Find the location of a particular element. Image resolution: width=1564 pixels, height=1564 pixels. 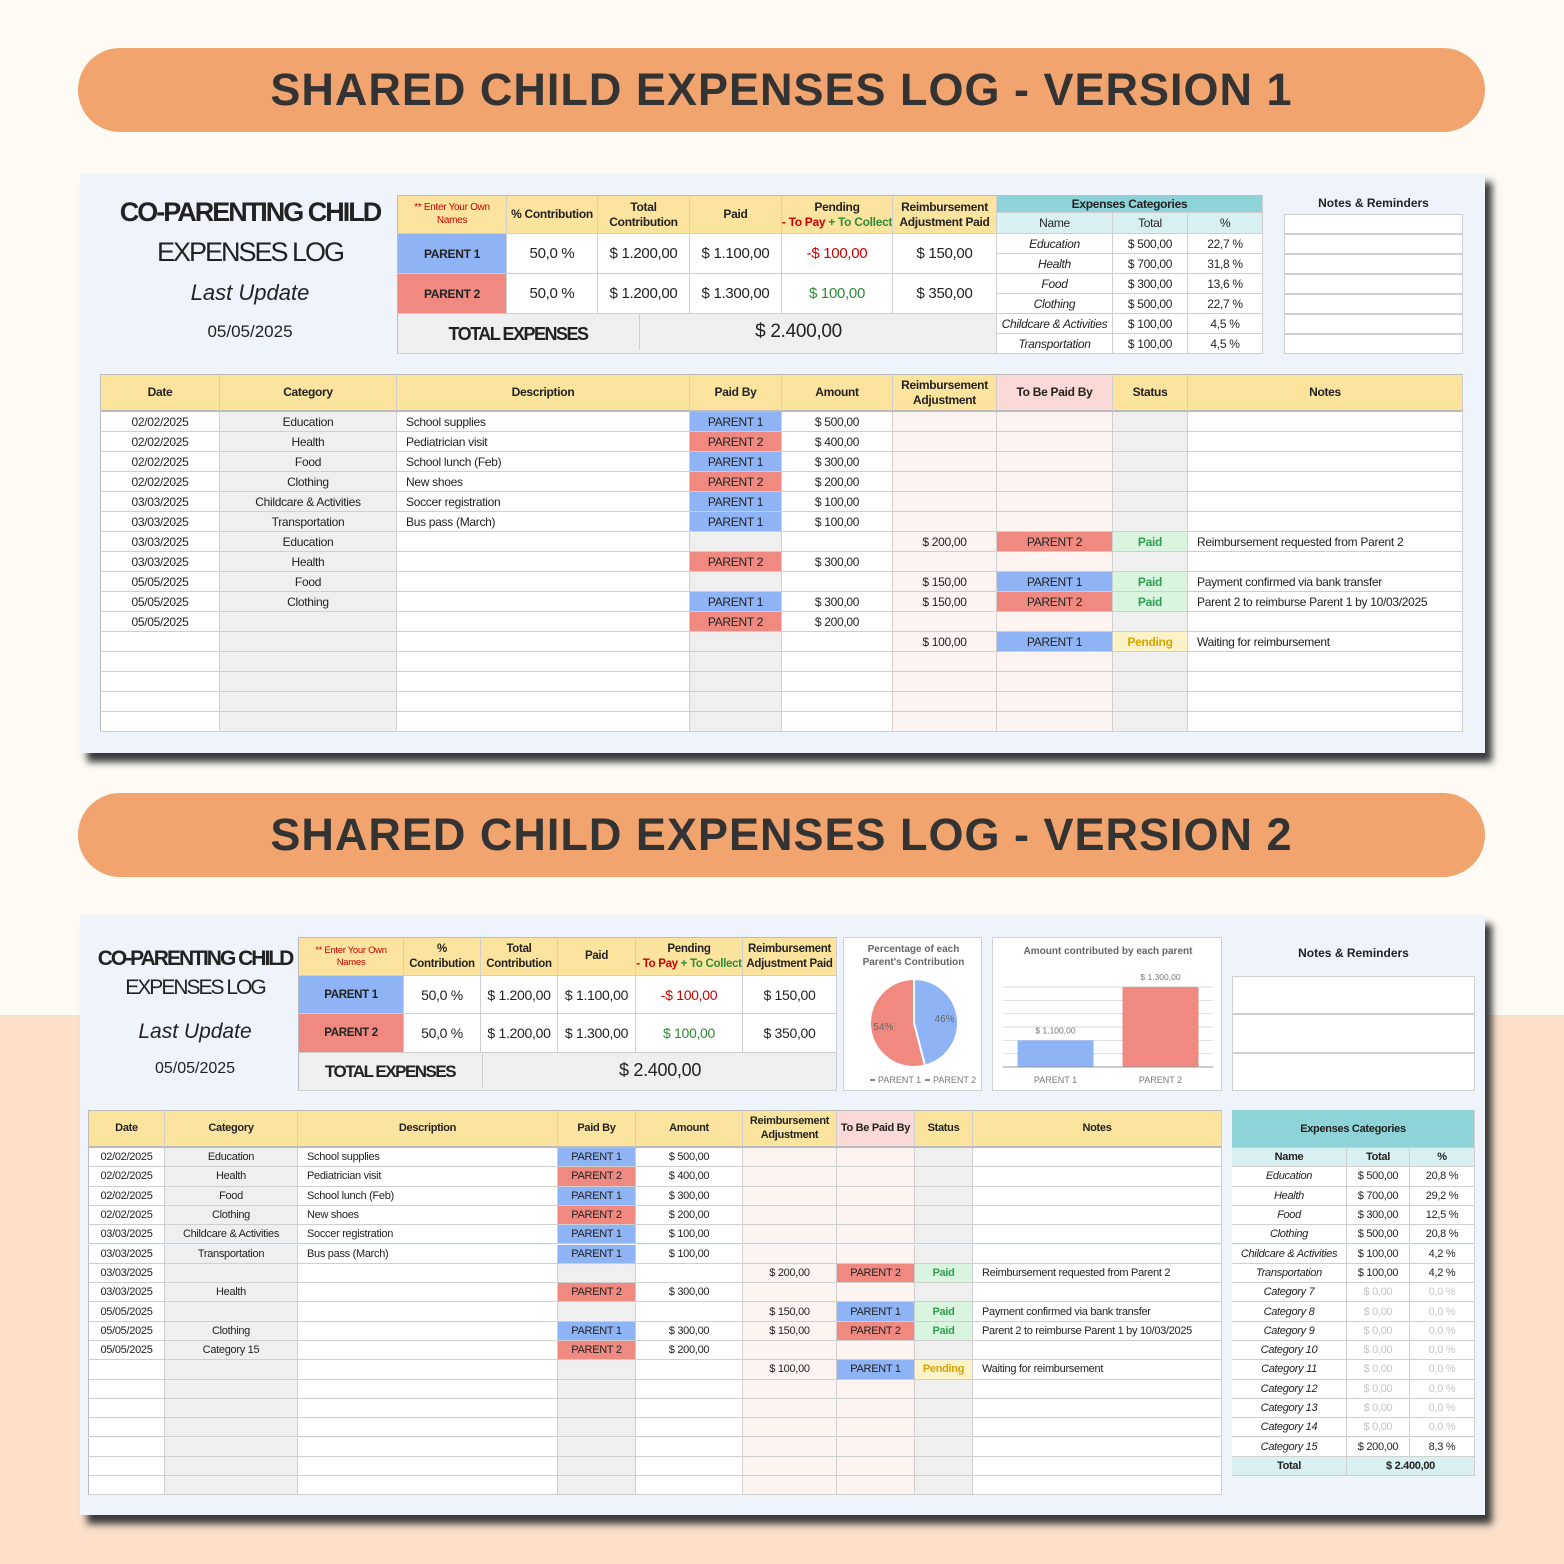

log-cell: Paid is located at coordinates (1150, 582).